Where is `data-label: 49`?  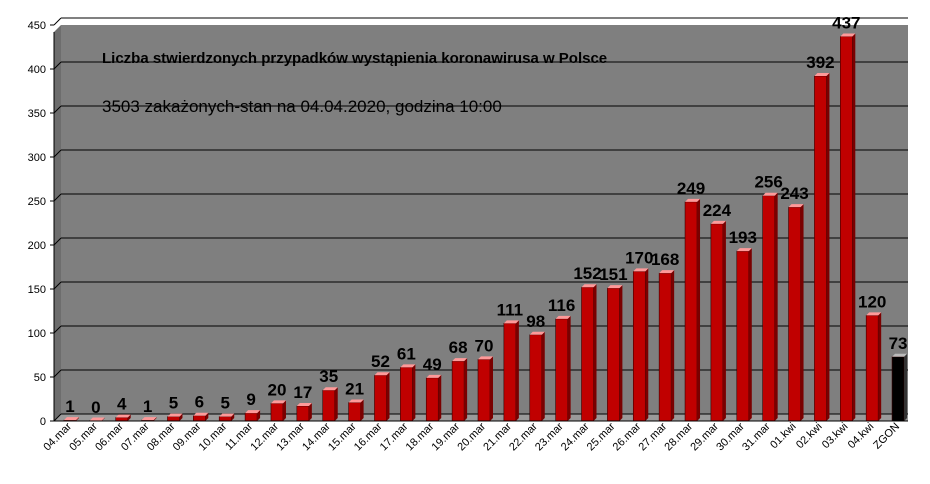
data-label: 49 is located at coordinates (432, 364).